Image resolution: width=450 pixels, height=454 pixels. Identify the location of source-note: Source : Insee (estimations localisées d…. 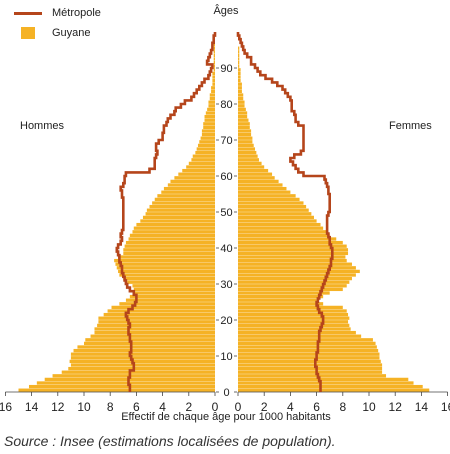
(170, 441).